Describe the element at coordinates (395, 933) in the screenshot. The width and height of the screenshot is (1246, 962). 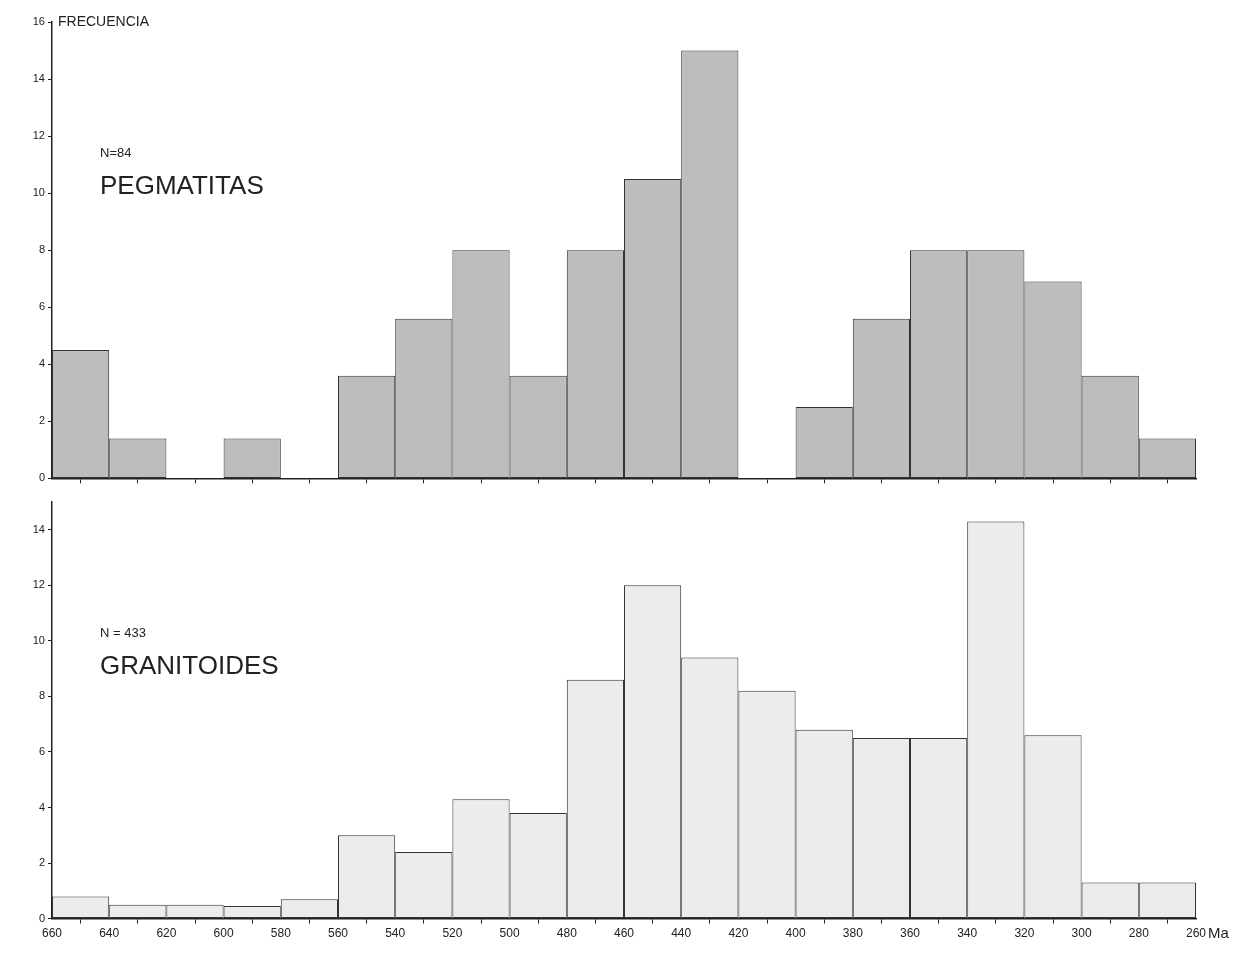
I see `x-tick-label: 540` at that location.